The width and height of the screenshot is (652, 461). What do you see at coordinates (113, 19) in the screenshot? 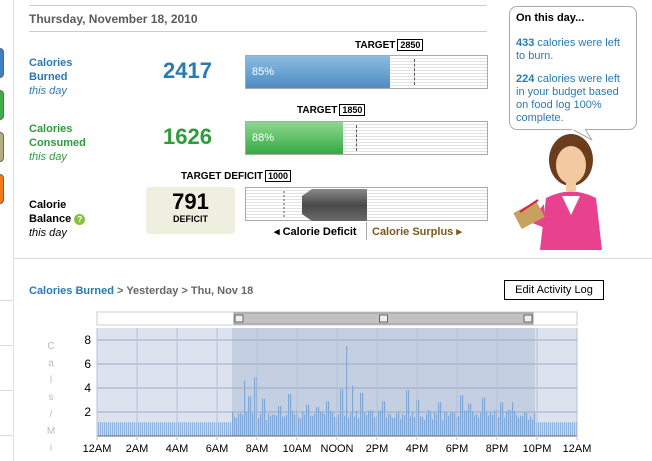
I see `date-header: Thursday, November 18, 2010` at bounding box center [113, 19].